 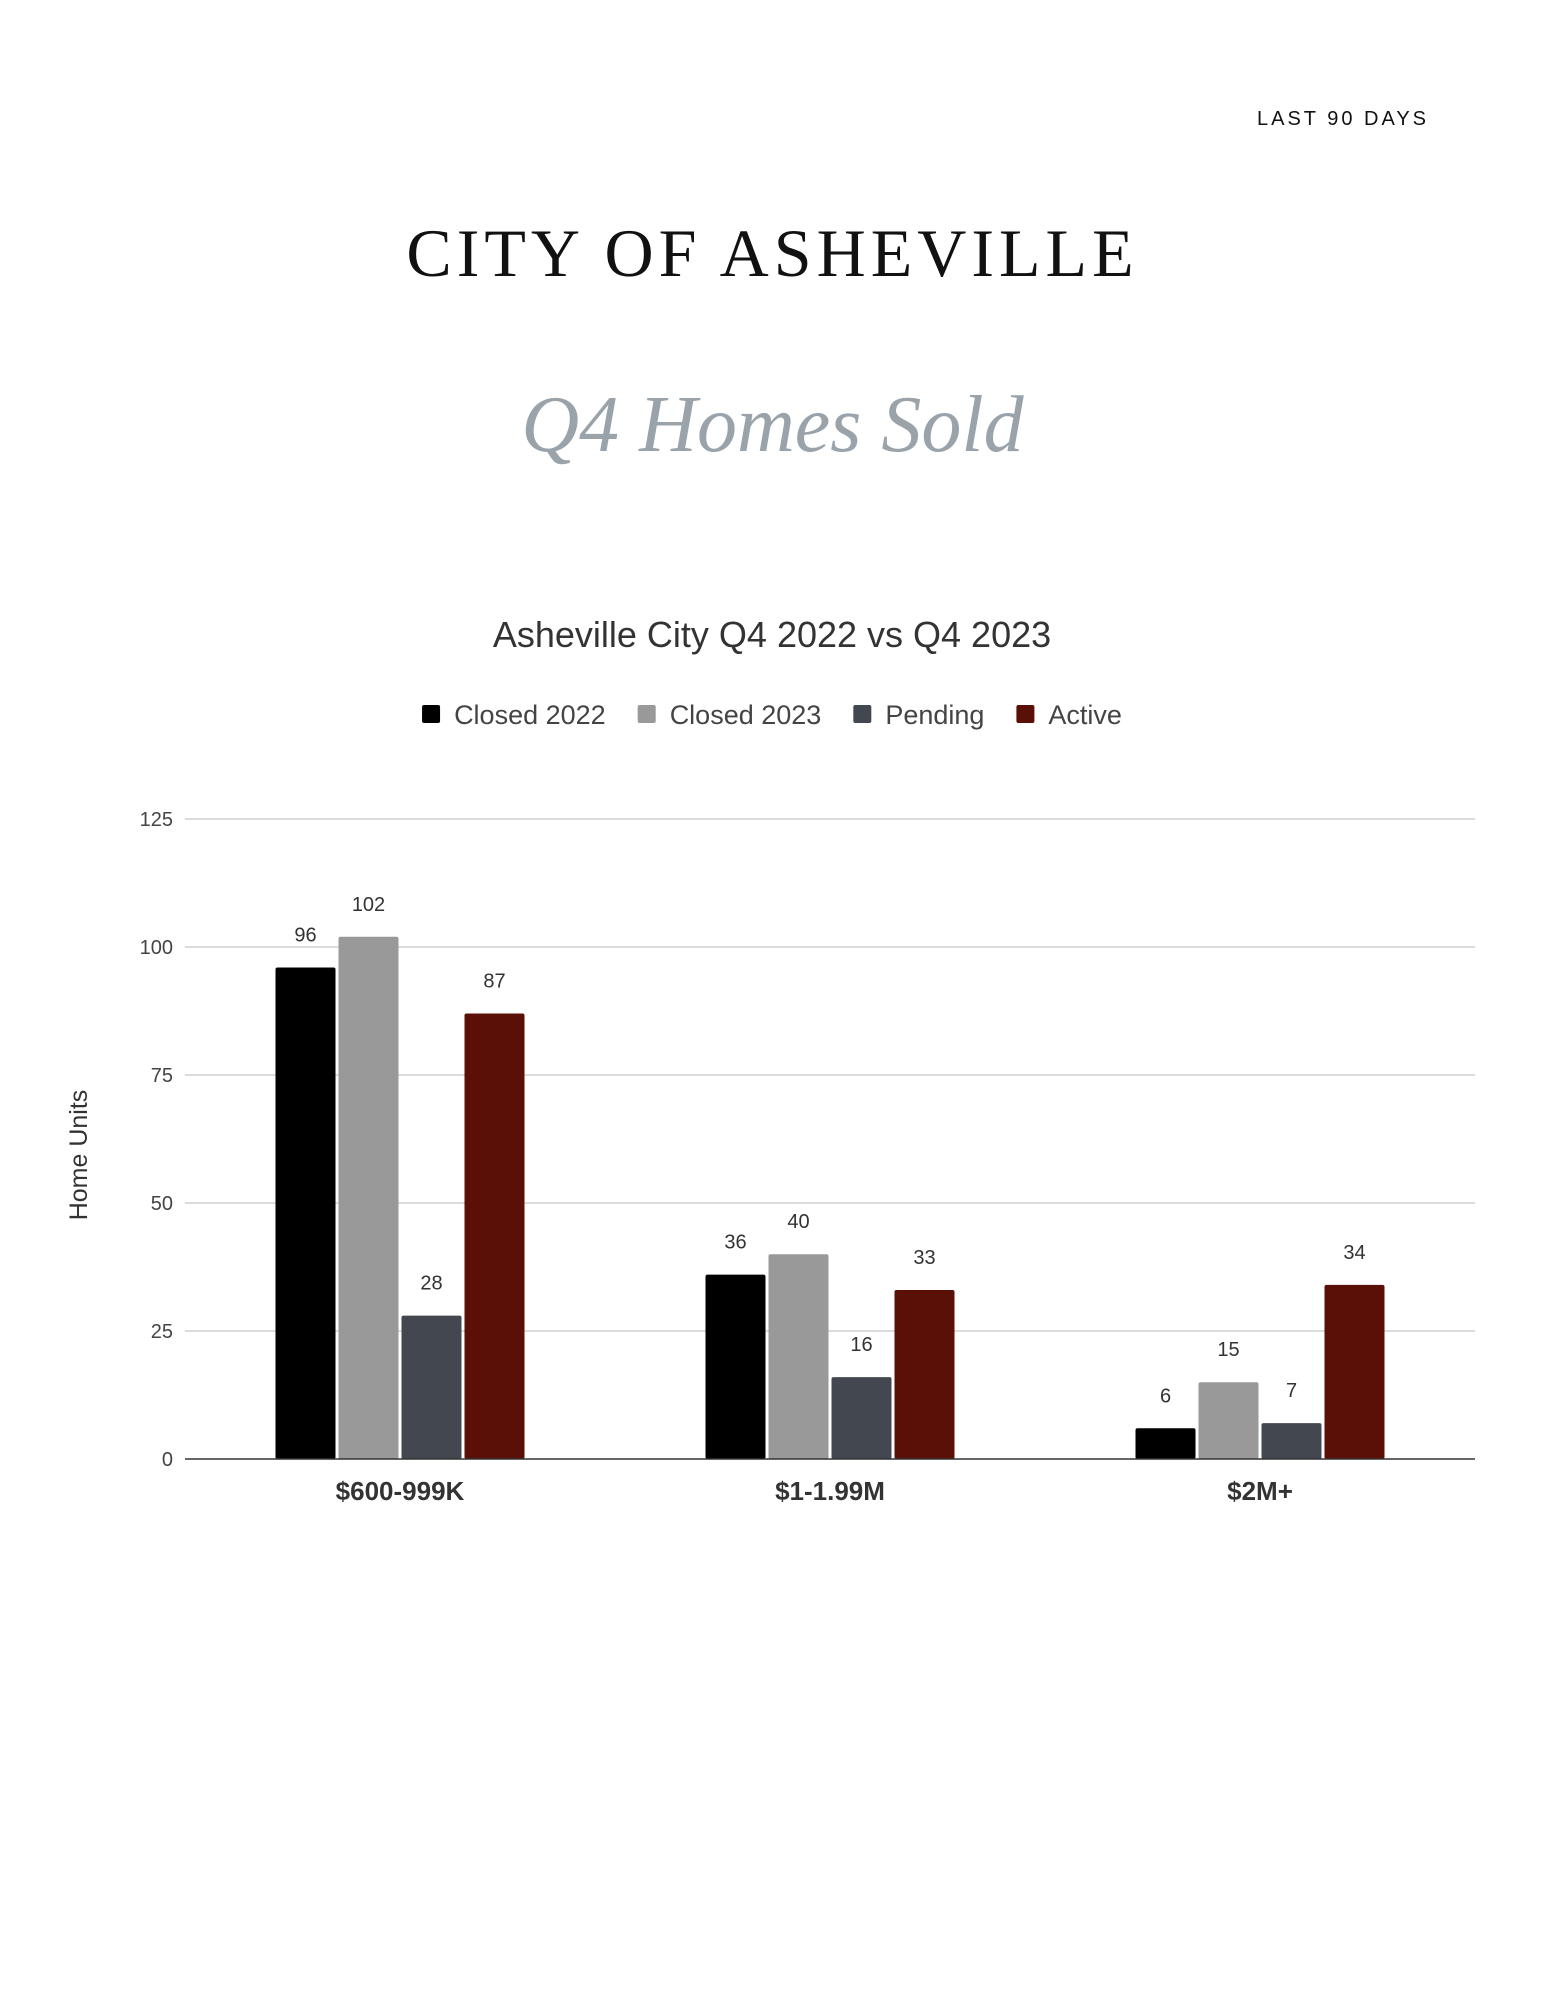 What do you see at coordinates (400, 1491) in the screenshot?
I see `x-tick-label: $600-999K` at bounding box center [400, 1491].